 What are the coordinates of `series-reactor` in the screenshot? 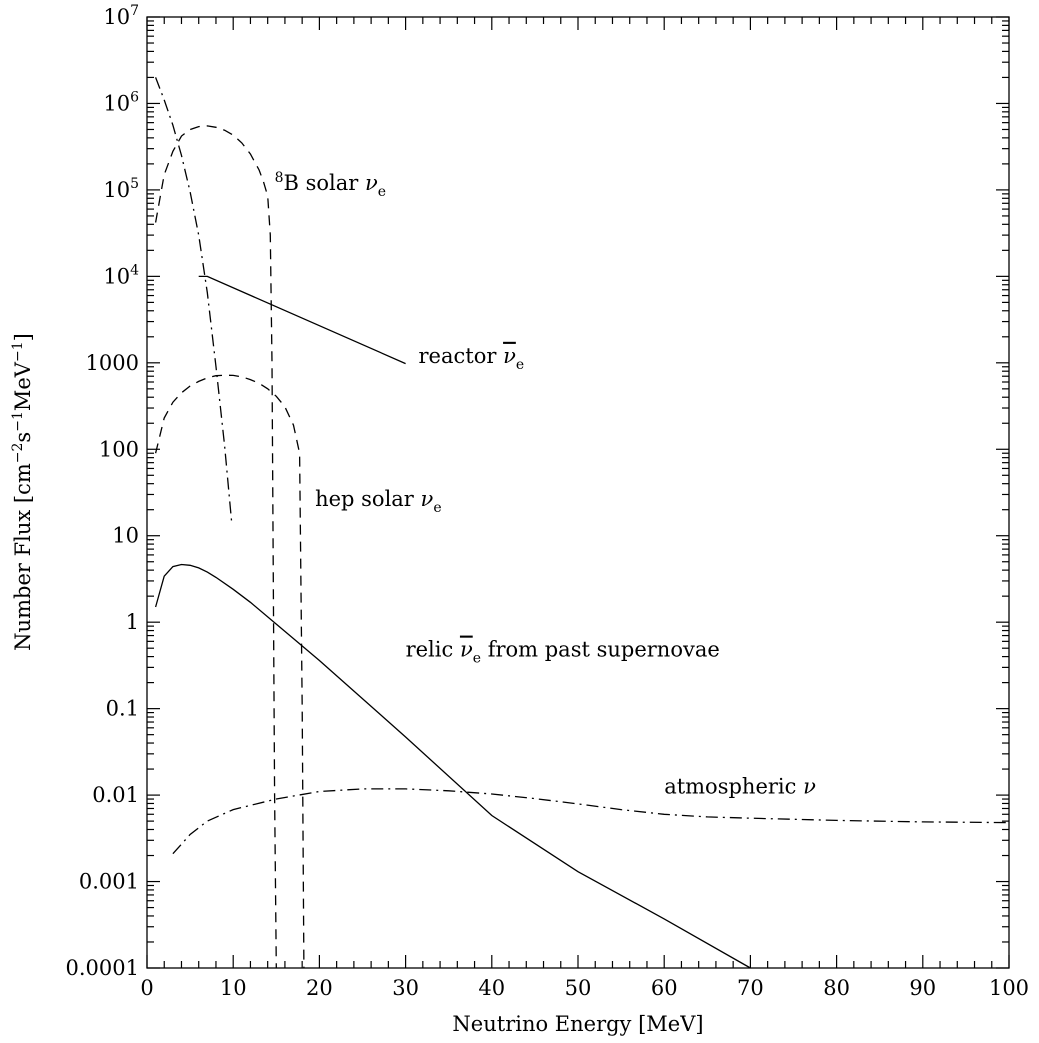 It's located at (302, 320).